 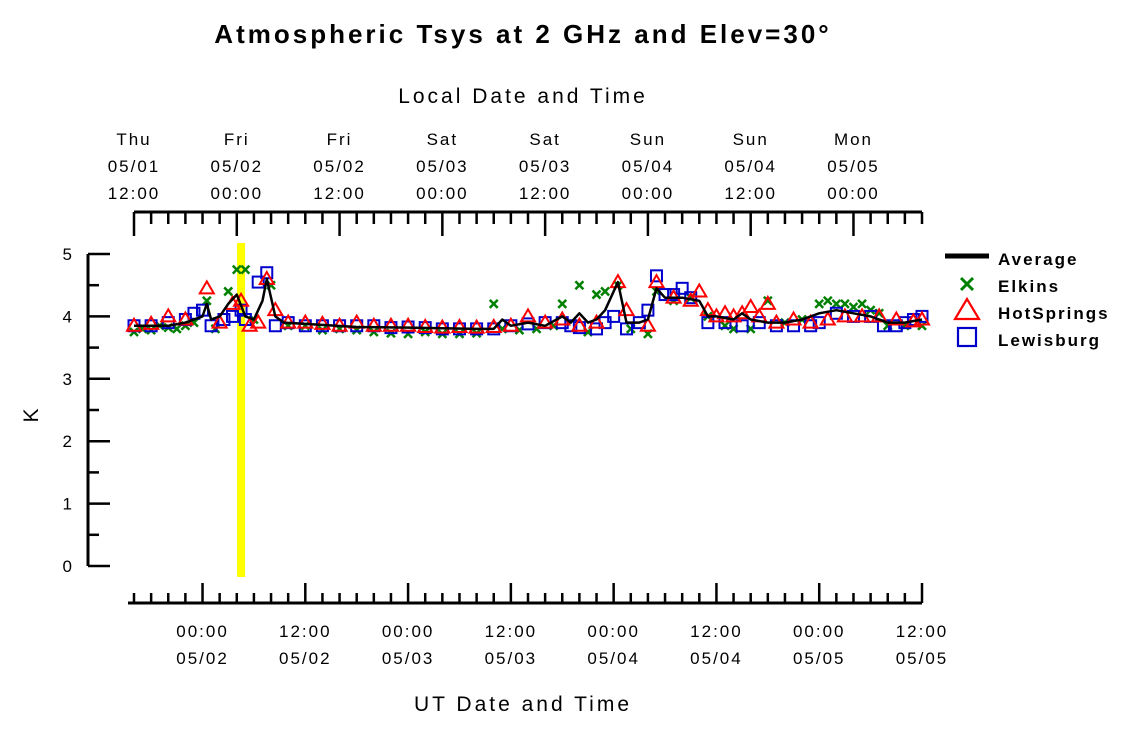 I want to click on top-tick-date: 05/01, so click(x=134, y=166).